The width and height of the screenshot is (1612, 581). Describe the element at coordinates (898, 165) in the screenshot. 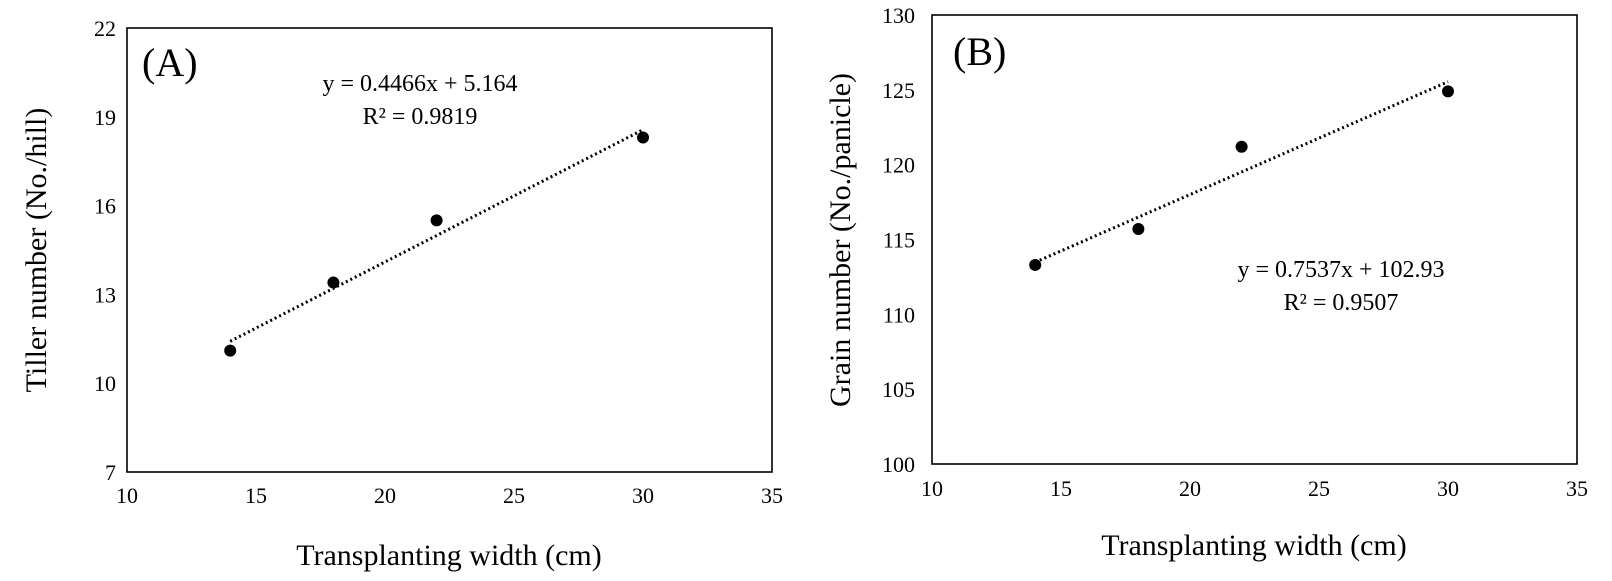

I see `y-tick-label: 120` at that location.